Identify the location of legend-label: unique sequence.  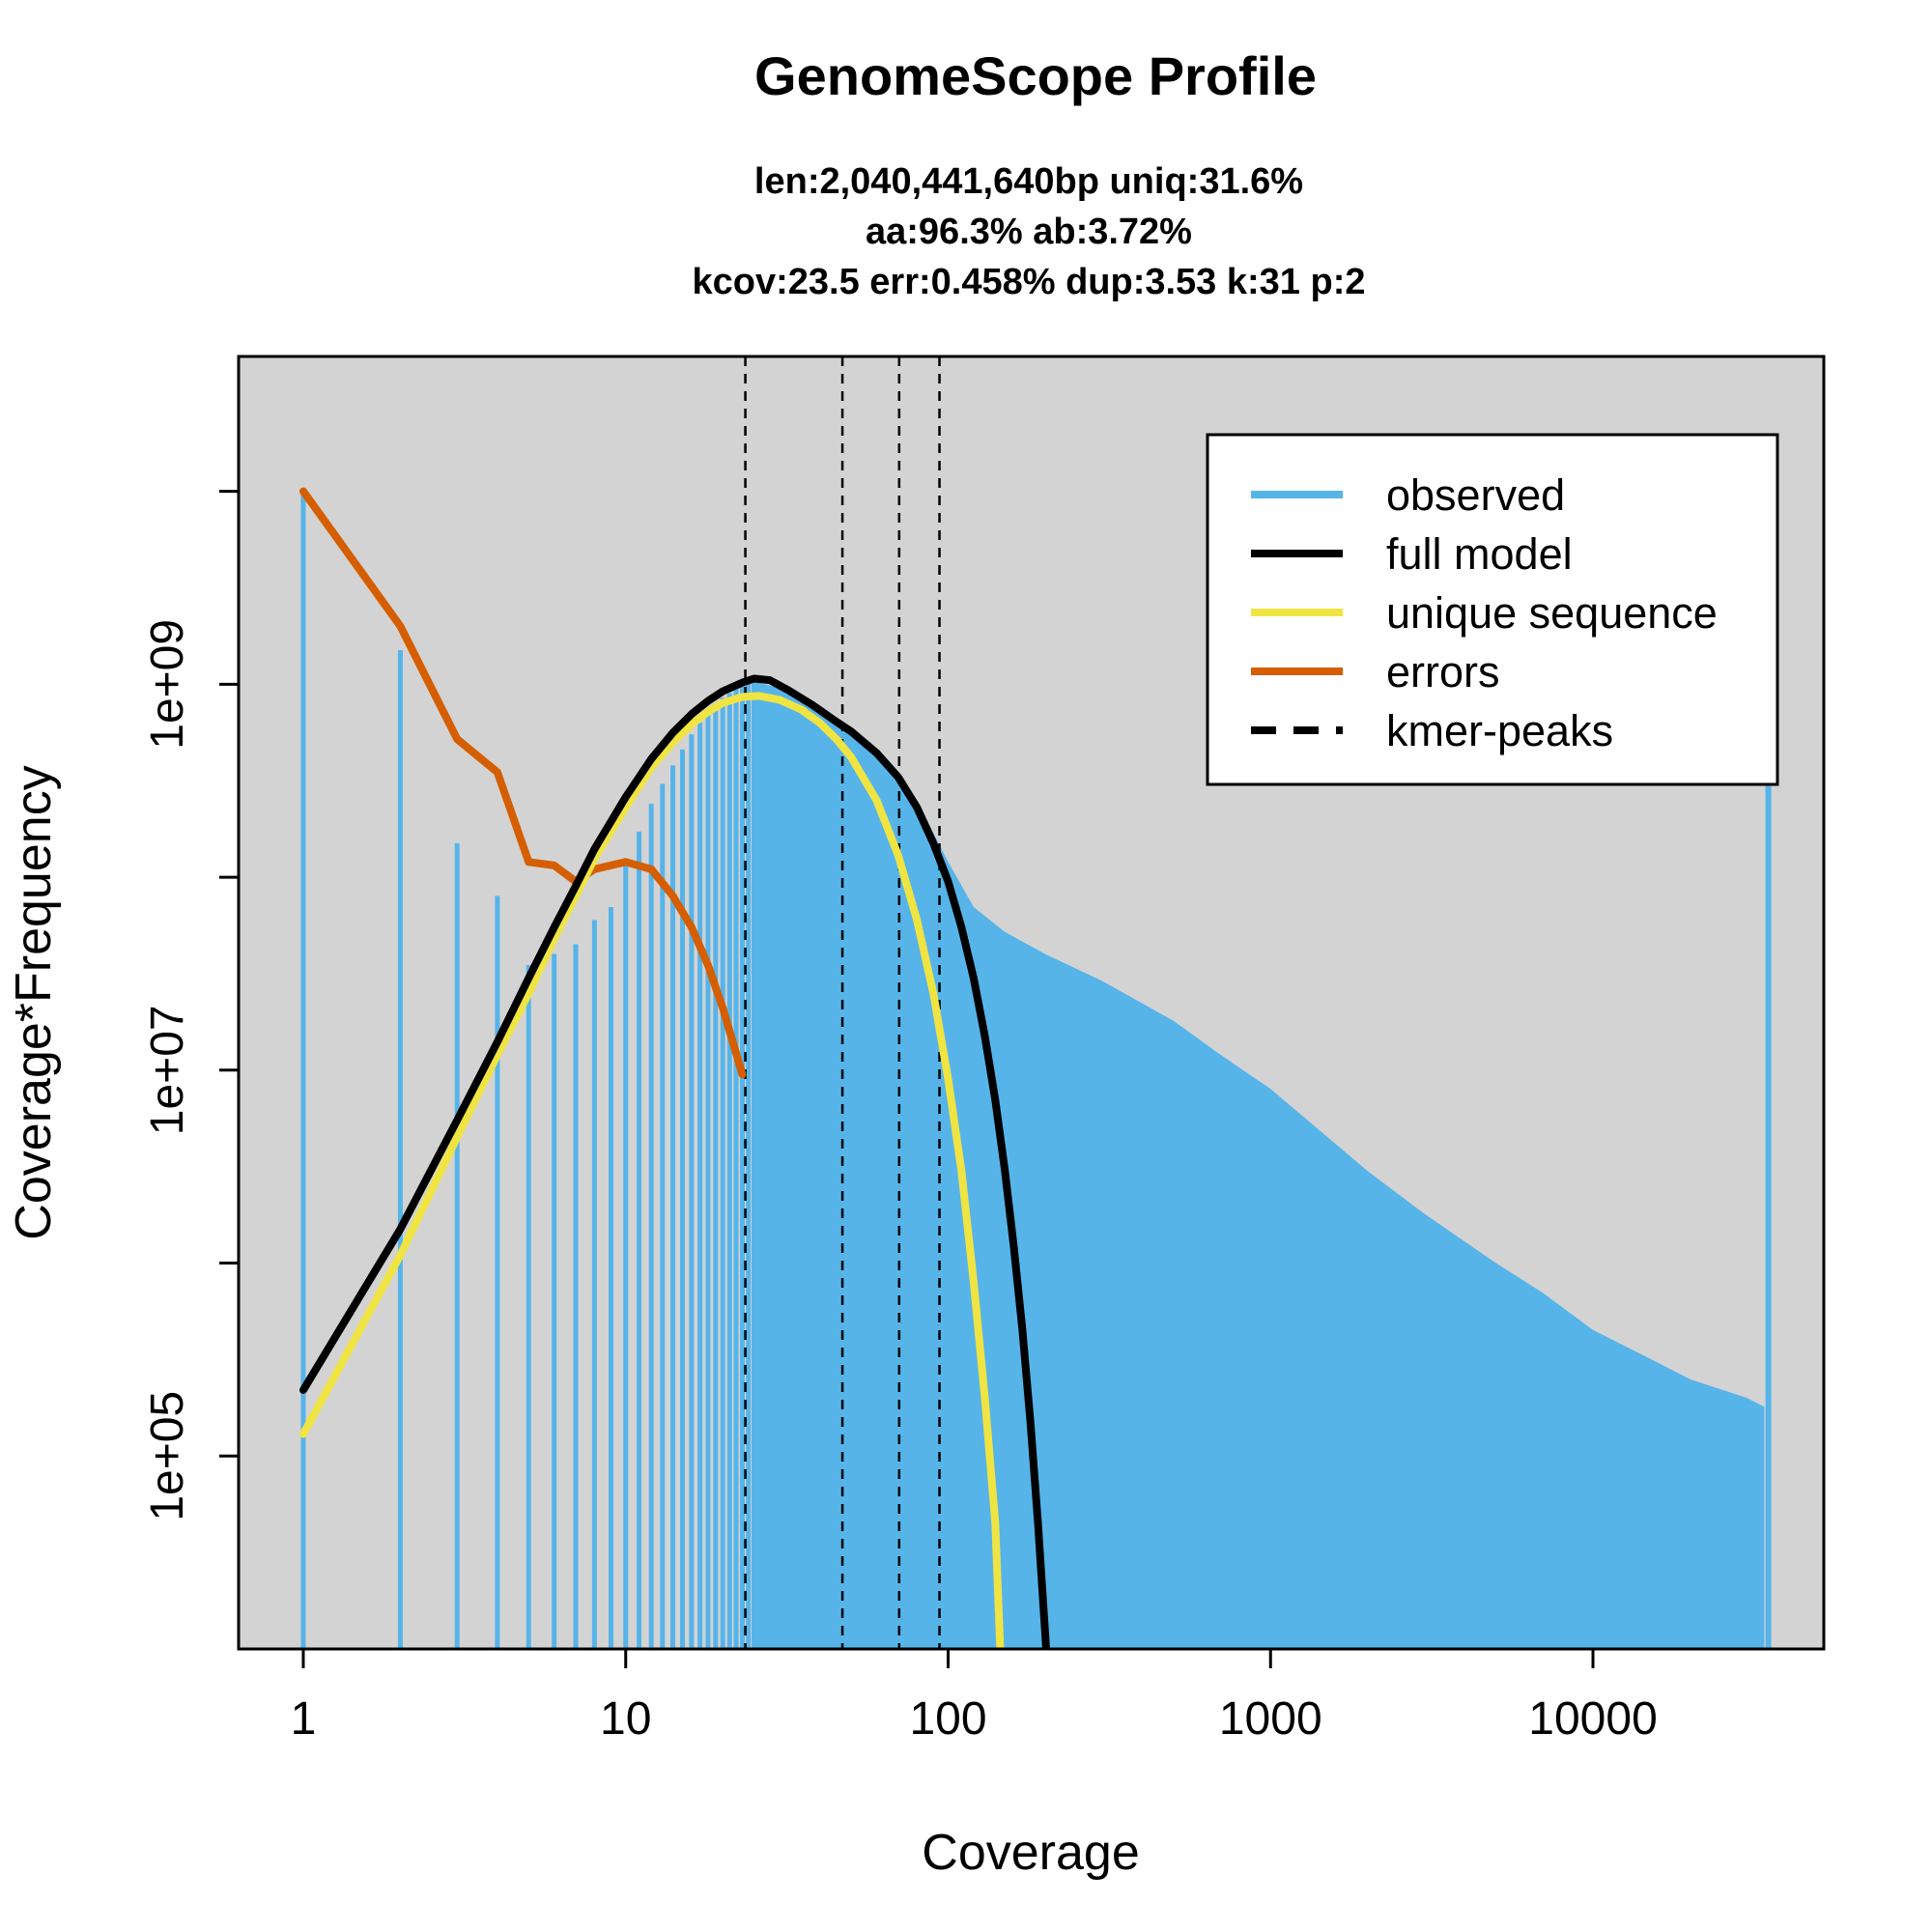
(1552, 613).